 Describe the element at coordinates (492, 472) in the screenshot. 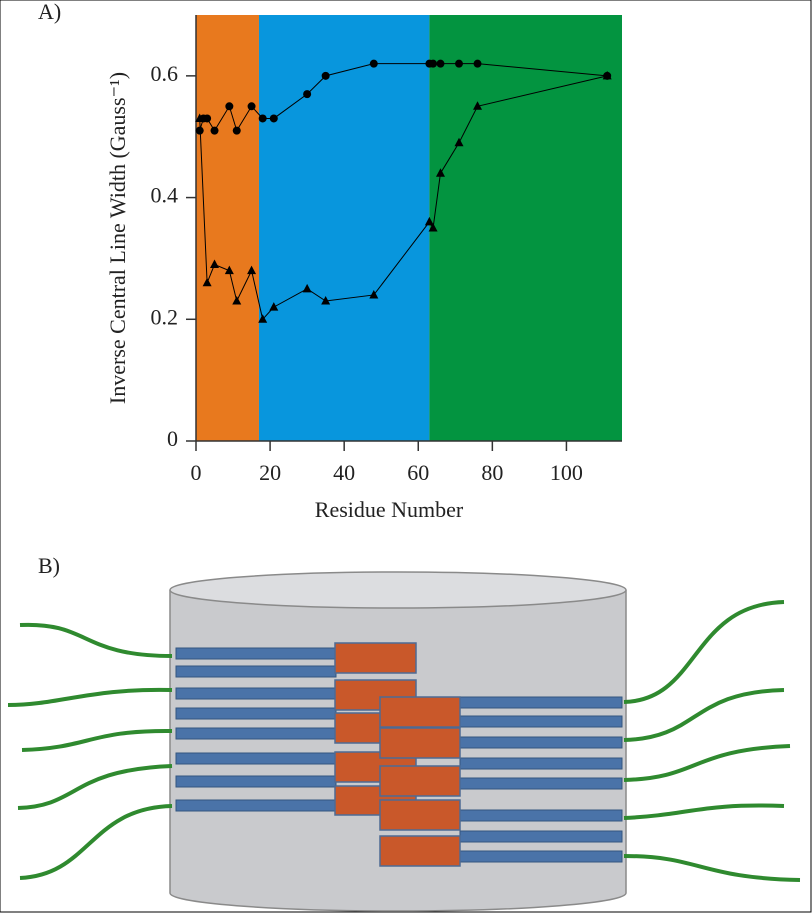

I see `x-tick-label: 80` at that location.